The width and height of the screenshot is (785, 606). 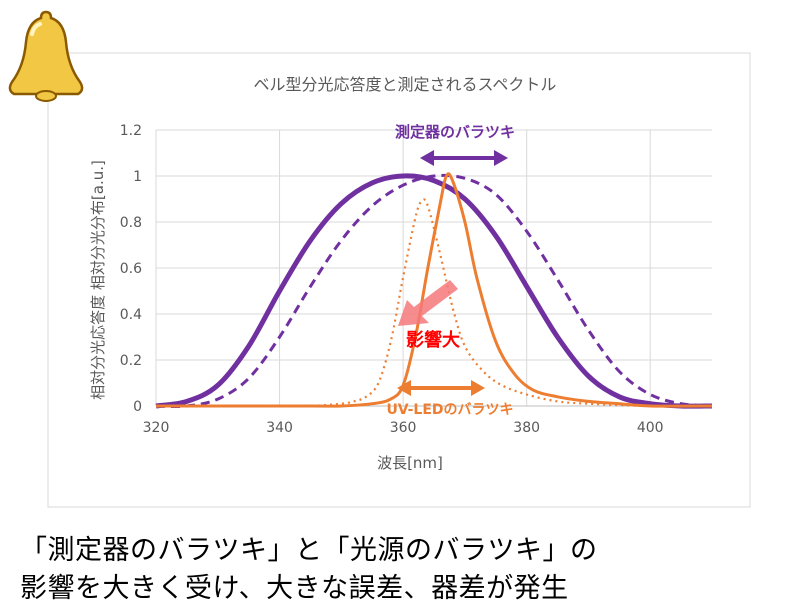 What do you see at coordinates (410, 463) in the screenshot?
I see `x-axis-label: 波長[nm]` at bounding box center [410, 463].